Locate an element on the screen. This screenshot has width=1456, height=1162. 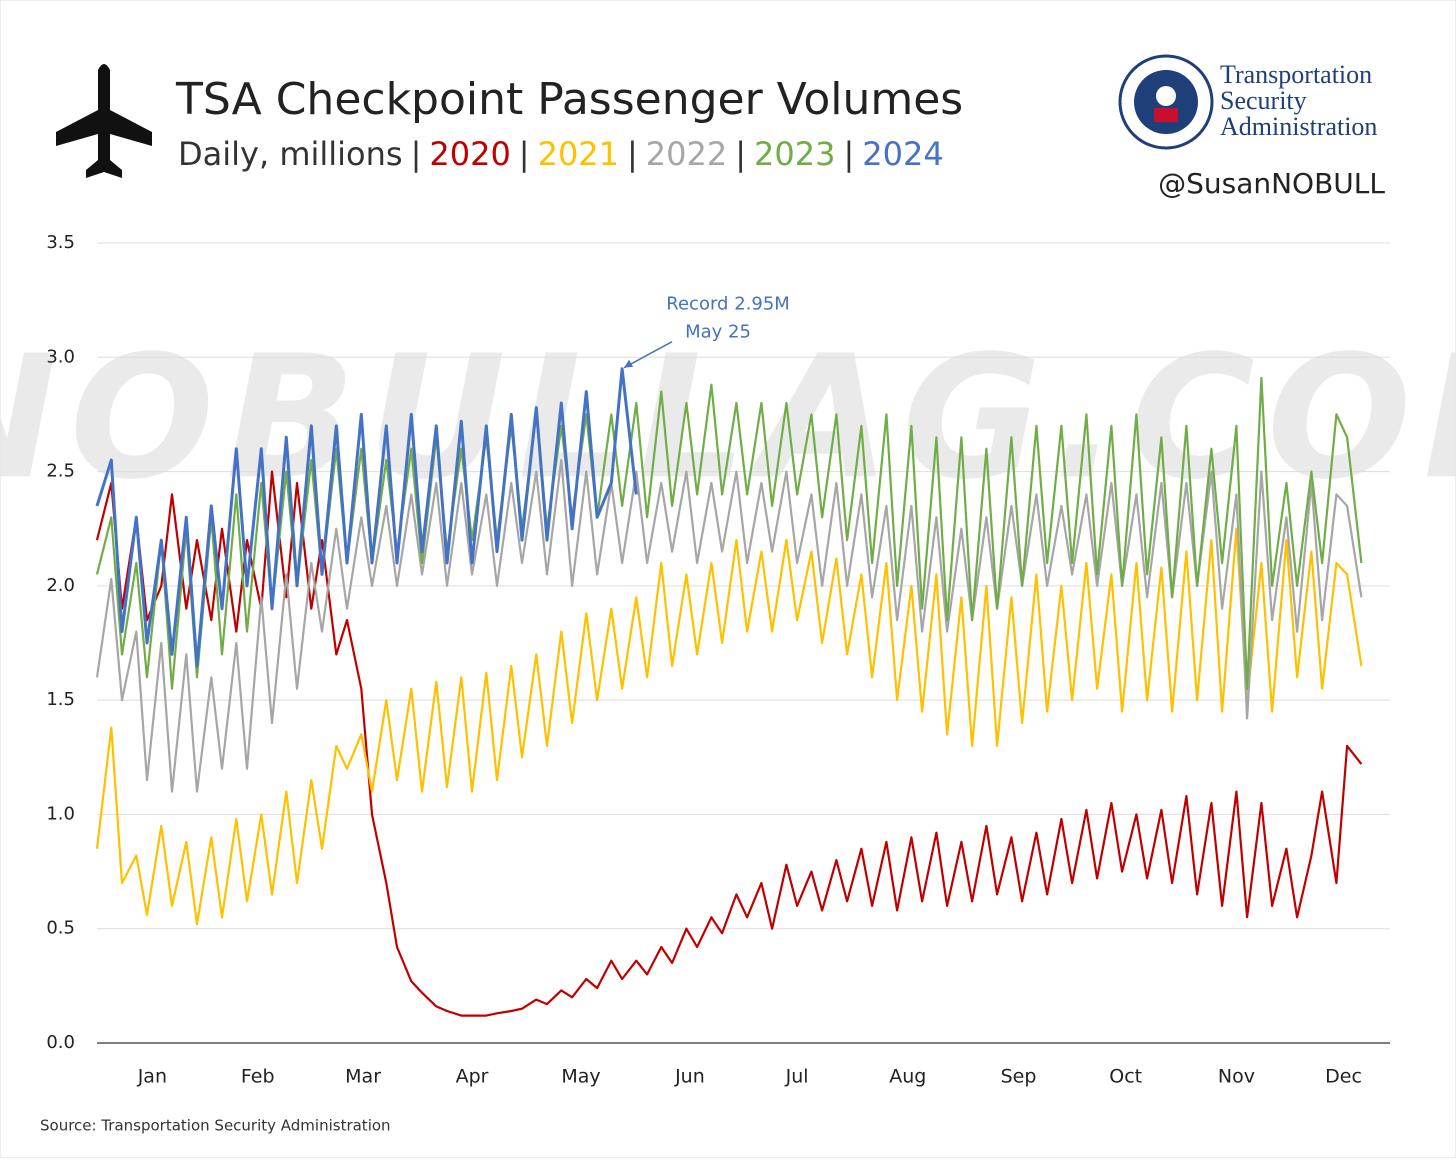
x-tick-label: Oct is located at coordinates (1125, 1077).